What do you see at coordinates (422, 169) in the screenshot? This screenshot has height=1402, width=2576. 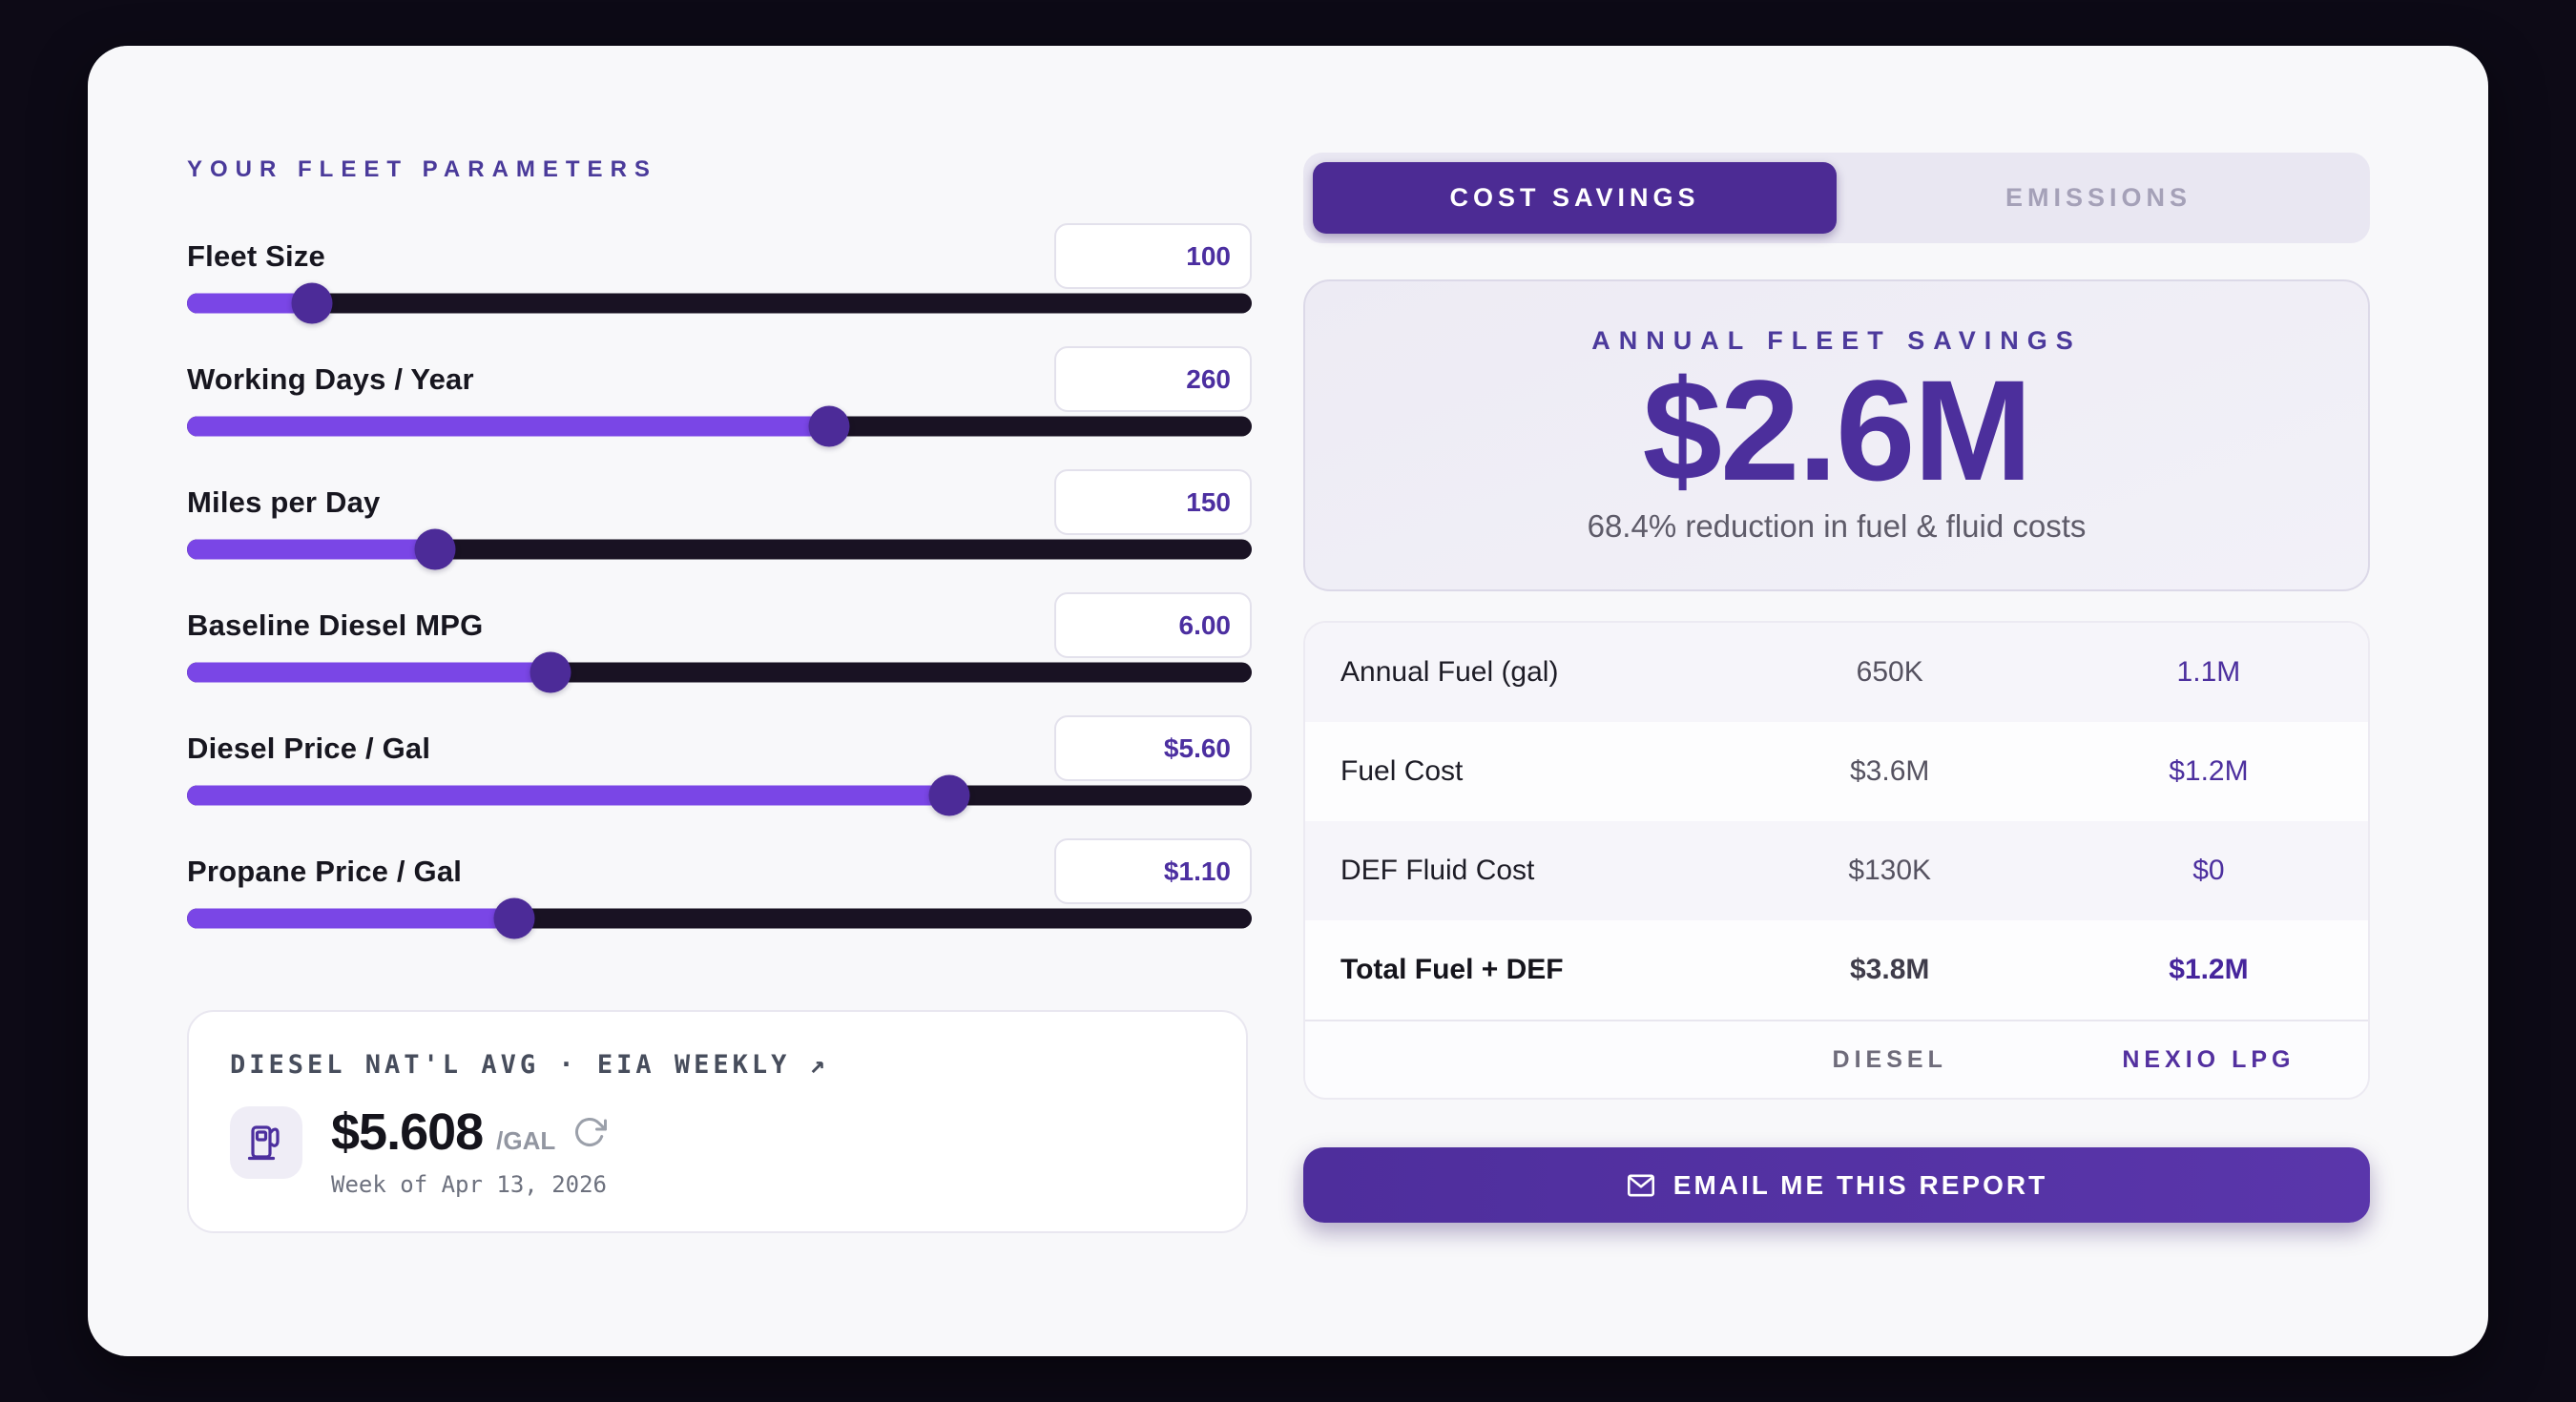 I see `fleet-parameters-heading: YOUR FLEET PARAMETERS` at bounding box center [422, 169].